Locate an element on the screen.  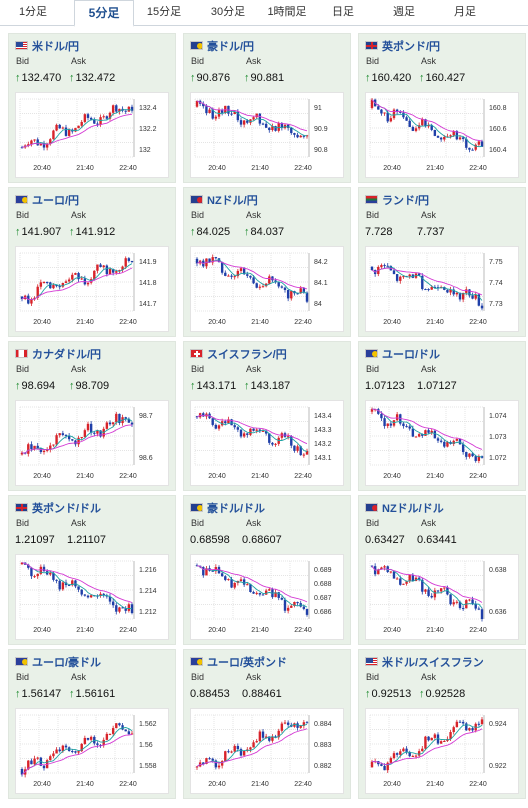
candlestick-chart: 141.9 141.8 141.7 20:40 21:40 22:40 is located at coordinates (88, 289).